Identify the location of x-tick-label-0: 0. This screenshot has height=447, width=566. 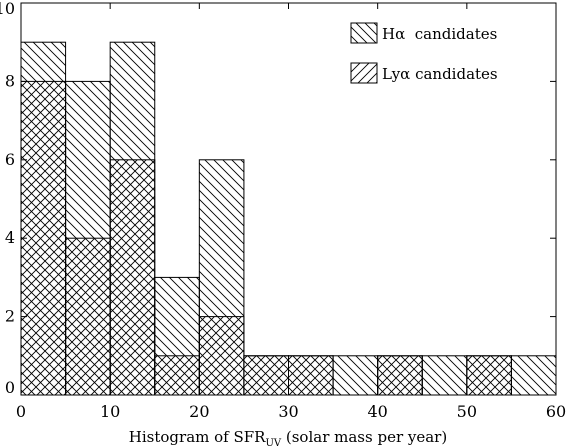
(21, 411).